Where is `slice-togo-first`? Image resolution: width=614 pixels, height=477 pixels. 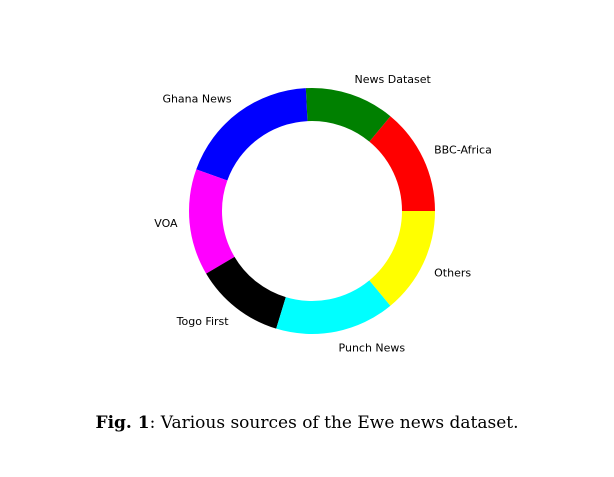
slice-togo-first is located at coordinates (246, 292).